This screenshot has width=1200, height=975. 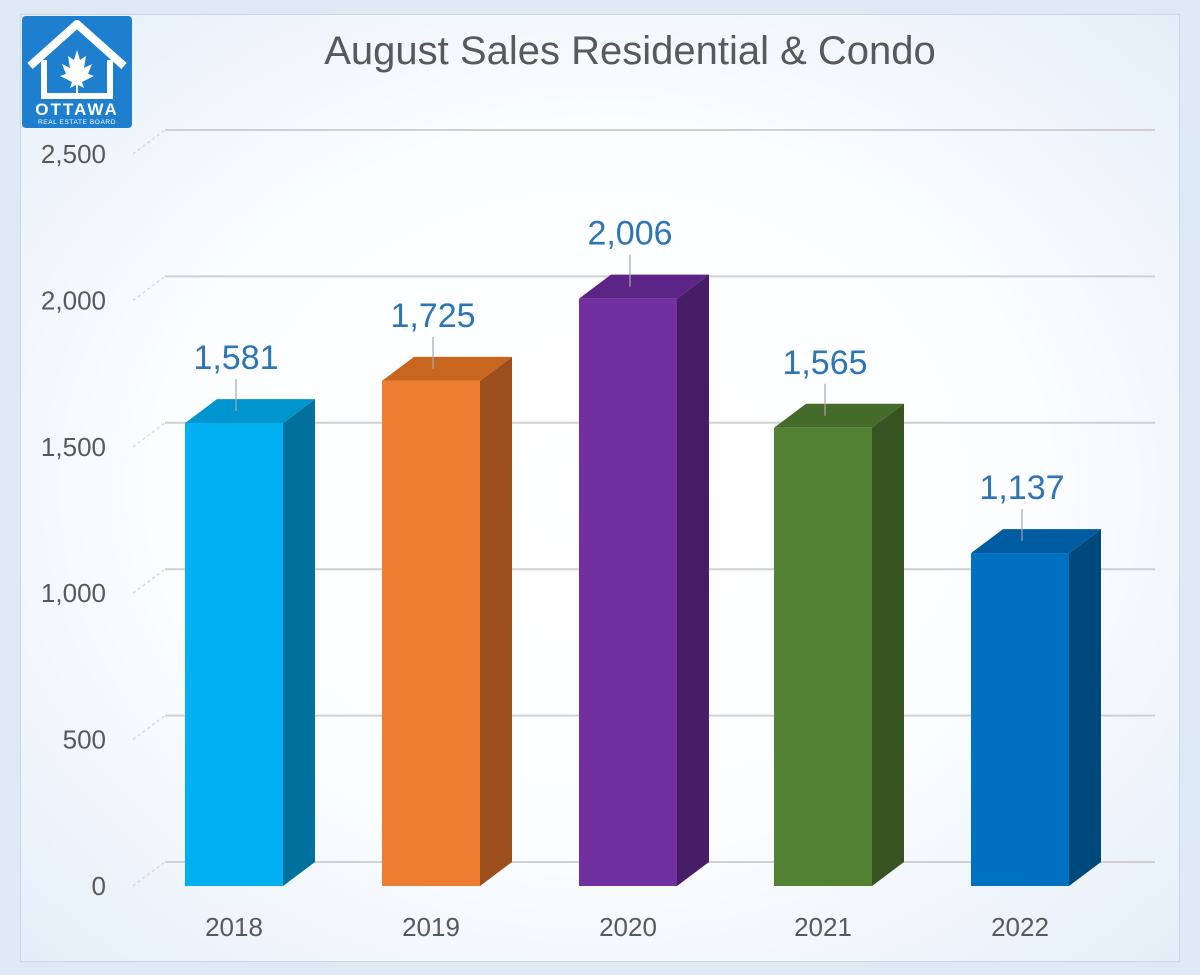 I want to click on bar-2018, so click(x=250, y=642).